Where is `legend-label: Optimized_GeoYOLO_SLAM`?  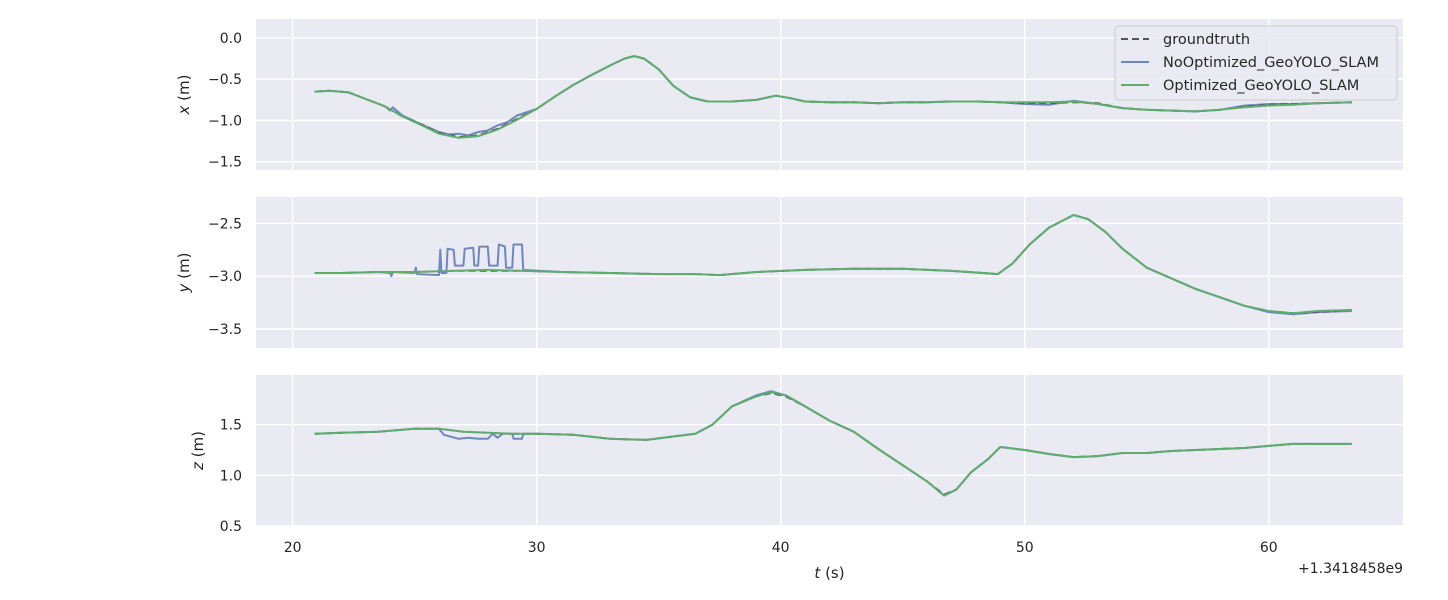 legend-label: Optimized_GeoYOLO_SLAM is located at coordinates (1261, 86).